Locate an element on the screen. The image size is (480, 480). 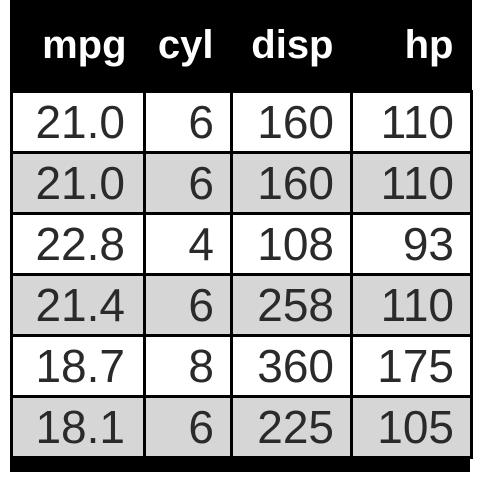
cell-hp: 105 is located at coordinates (411, 427).